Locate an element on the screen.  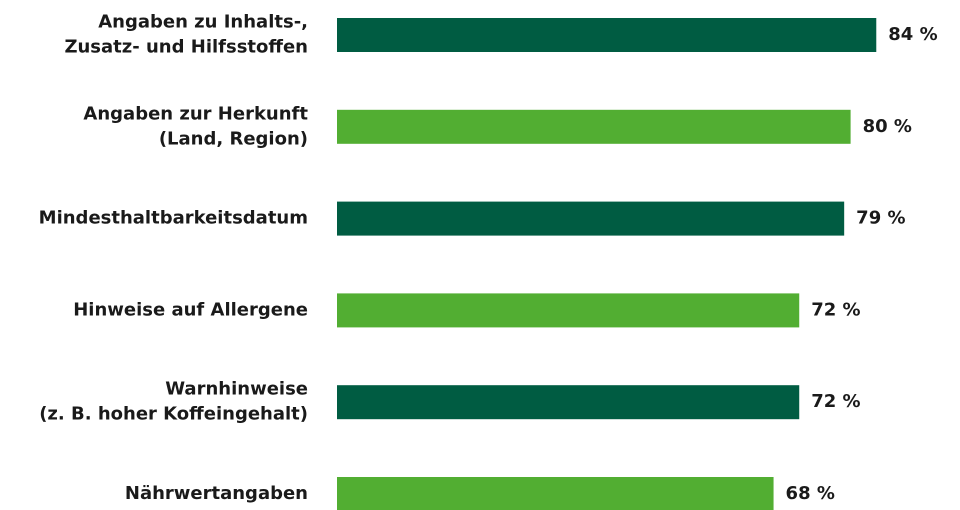
category-label: Nährwertangaben is located at coordinates (216, 493).